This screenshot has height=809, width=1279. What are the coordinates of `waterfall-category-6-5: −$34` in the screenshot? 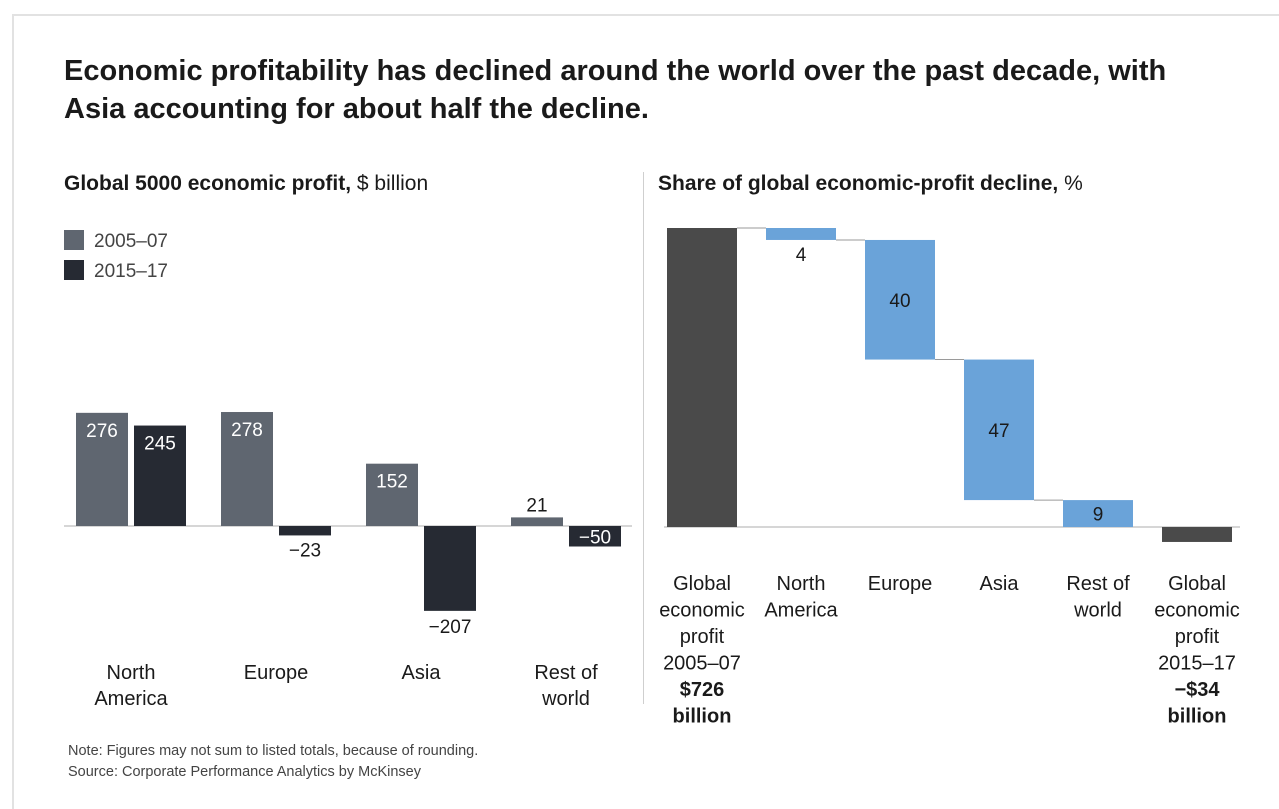 It's located at (1197, 690).